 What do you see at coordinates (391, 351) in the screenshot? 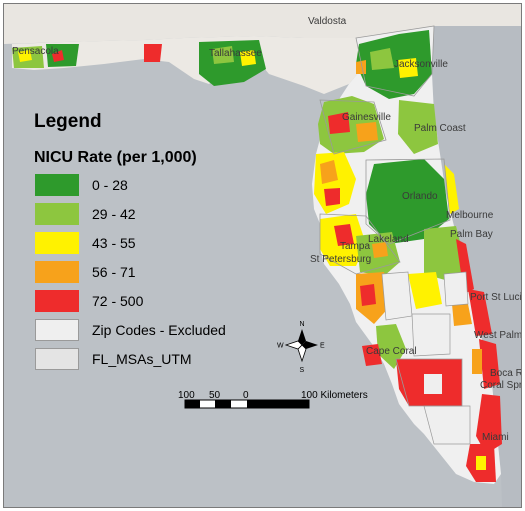
I see `city-label-cape-coral: Cape Coral` at bounding box center [391, 351].